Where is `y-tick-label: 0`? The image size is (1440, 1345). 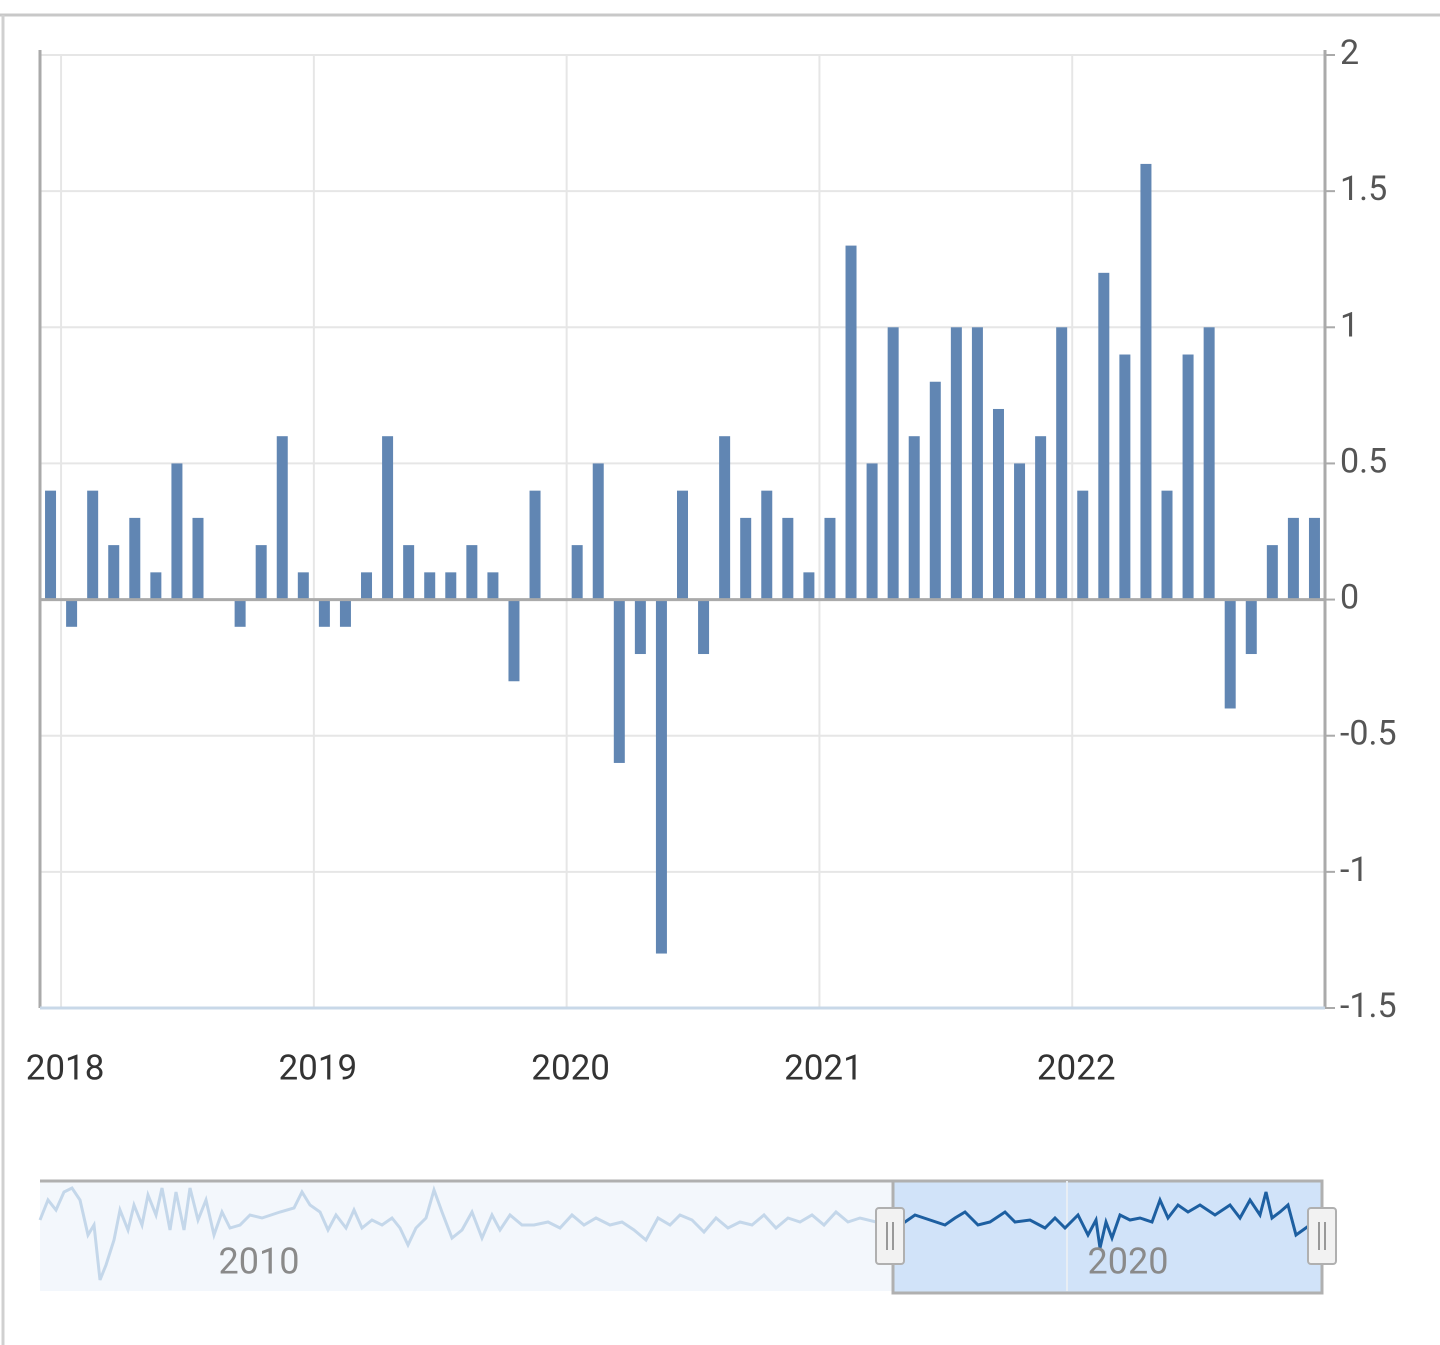
y-tick-label: 0 is located at coordinates (1349, 598).